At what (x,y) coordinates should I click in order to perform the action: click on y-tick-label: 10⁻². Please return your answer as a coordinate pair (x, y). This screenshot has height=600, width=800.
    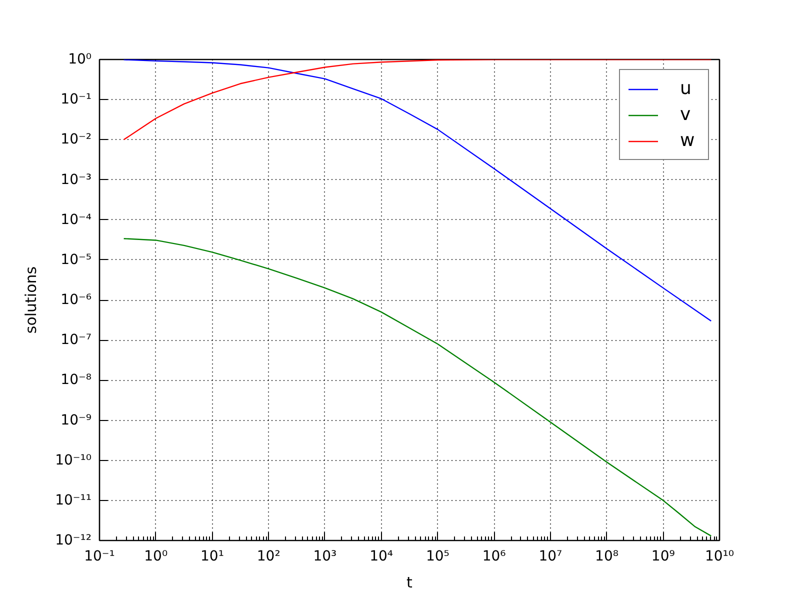
    Looking at the image, I should click on (76, 140).